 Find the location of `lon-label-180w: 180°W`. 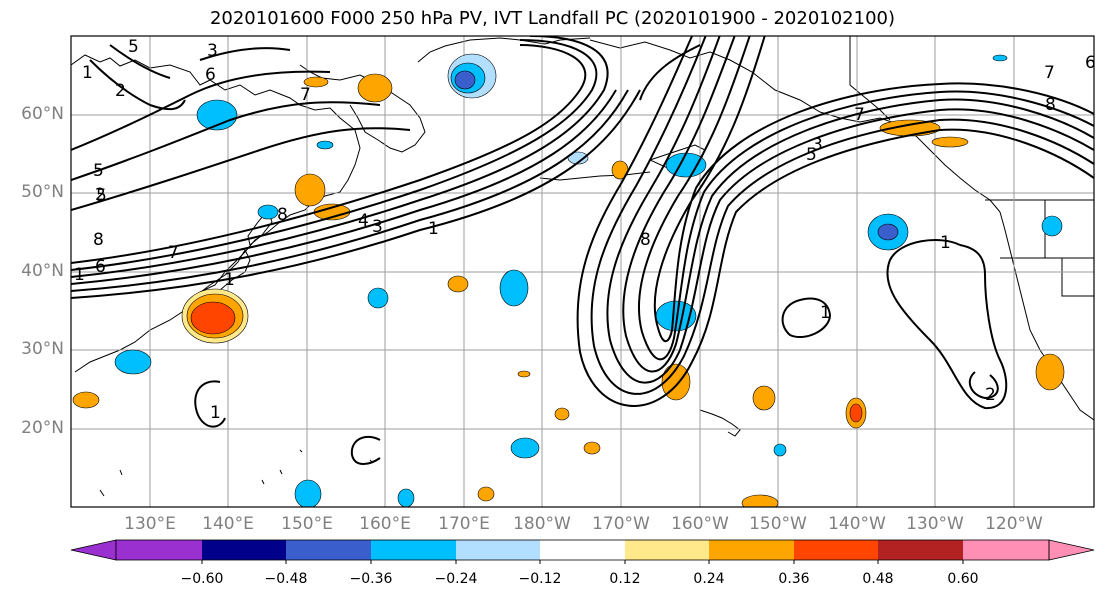

lon-label-180w: 180°W is located at coordinates (542, 524).